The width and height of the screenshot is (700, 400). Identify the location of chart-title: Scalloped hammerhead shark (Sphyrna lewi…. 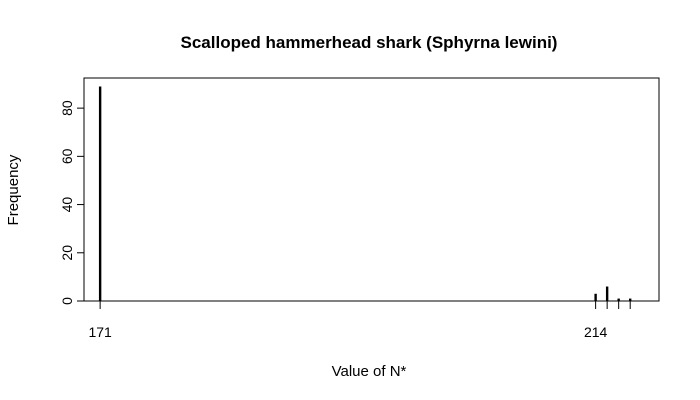
(369, 42).